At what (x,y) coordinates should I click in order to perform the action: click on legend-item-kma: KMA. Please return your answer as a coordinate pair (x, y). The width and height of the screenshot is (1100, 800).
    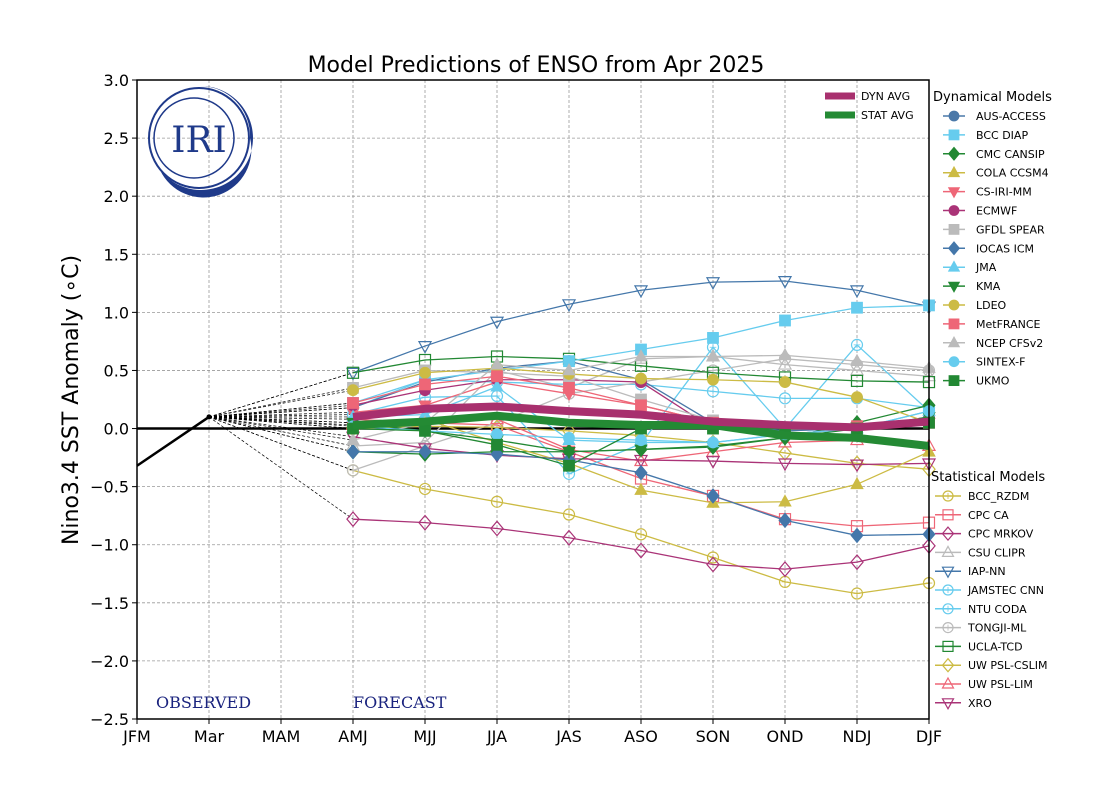
    Looking at the image, I should click on (972, 286).